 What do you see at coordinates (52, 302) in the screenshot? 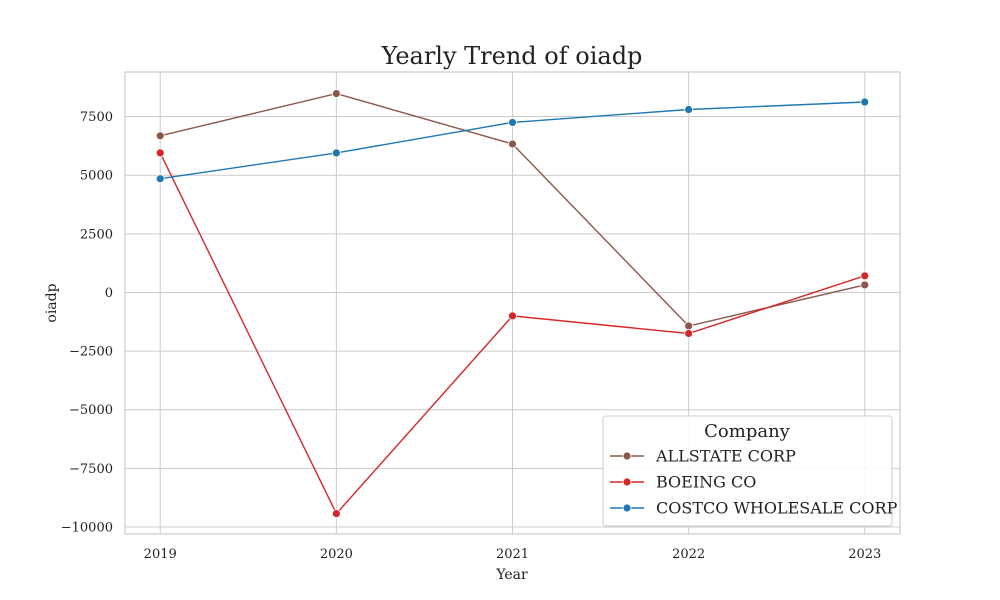
I see `y-axis-title: oiadp` at bounding box center [52, 302].